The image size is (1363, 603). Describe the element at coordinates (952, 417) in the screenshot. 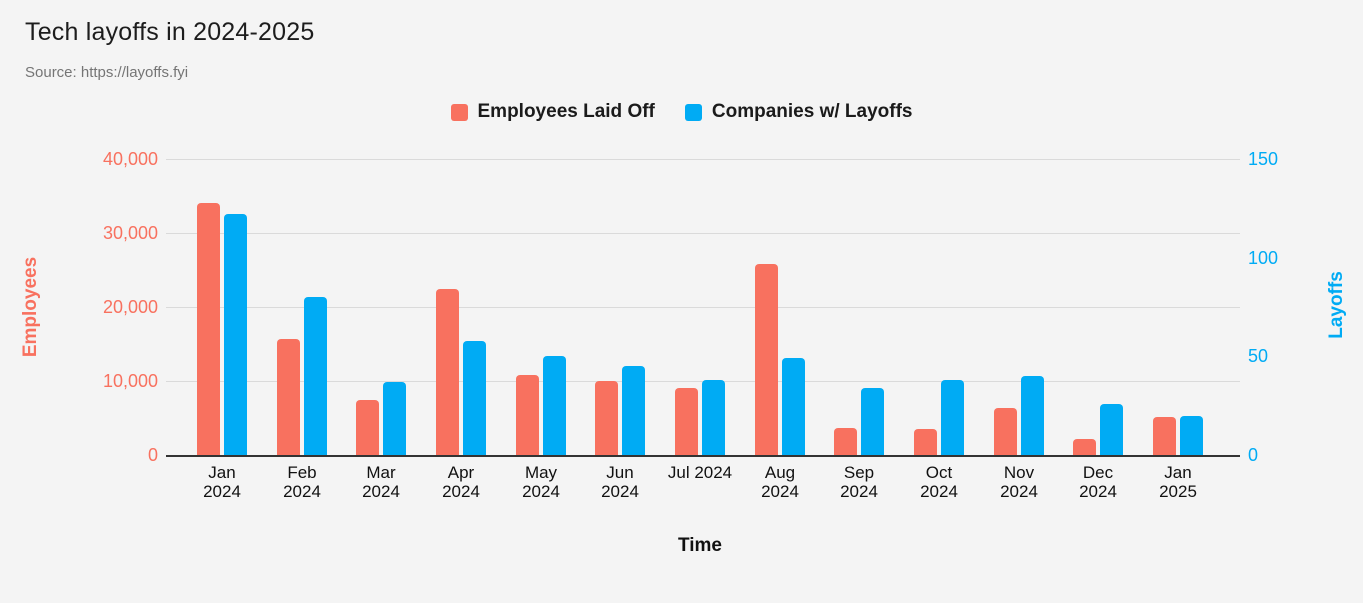

I see `bar-companies-w-layoffs-oct-2024` at that location.